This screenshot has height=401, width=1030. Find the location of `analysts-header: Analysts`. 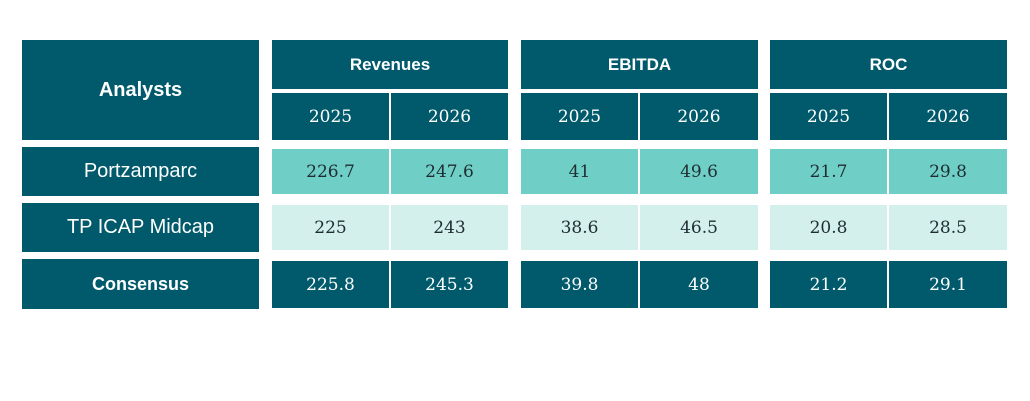

analysts-header: Analysts is located at coordinates (140, 90).